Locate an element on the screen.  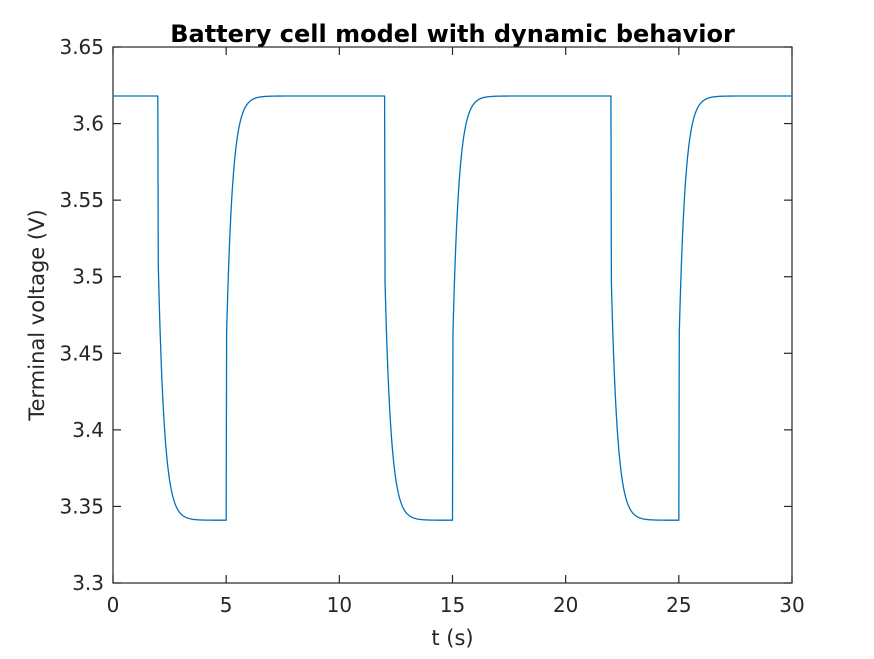
y-axis-label: Terminal voltage (V) is located at coordinates (37, 315).